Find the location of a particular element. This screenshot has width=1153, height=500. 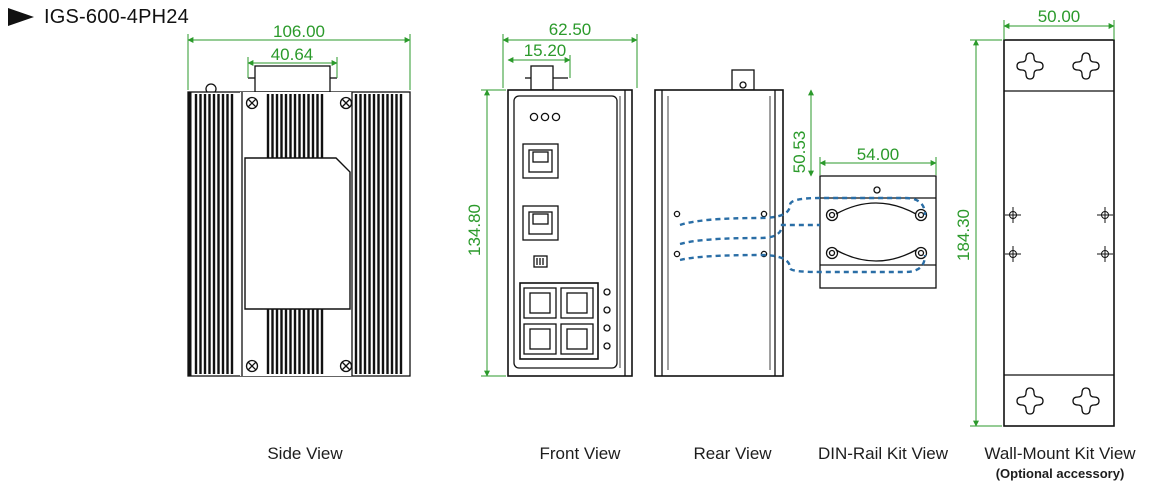

rear-view-drawing is located at coordinates (719, 223).